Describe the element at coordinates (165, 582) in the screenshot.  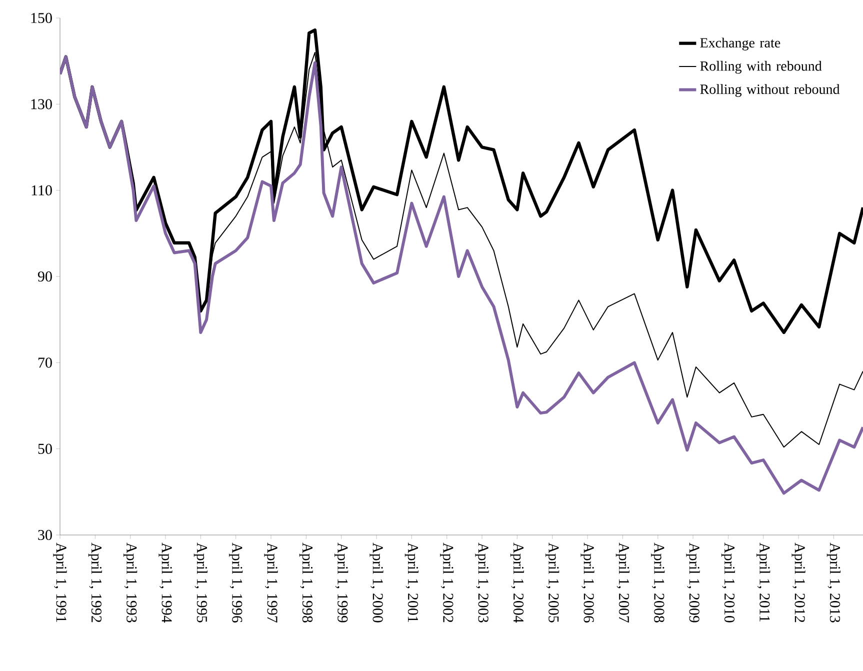
I see `x-tick-label: April 1, 1994` at that location.